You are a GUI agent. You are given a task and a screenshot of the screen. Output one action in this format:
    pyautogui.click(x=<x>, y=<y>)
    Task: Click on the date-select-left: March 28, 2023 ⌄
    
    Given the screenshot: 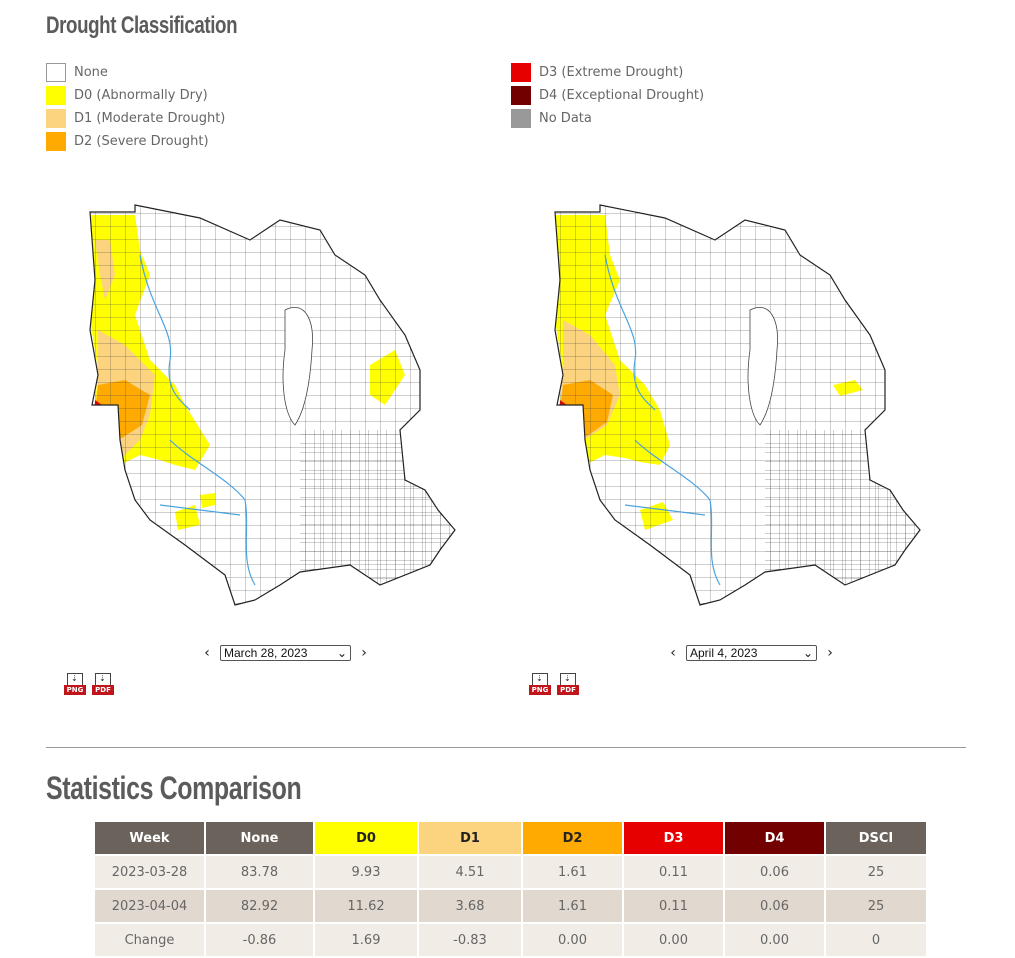 What is the action you would take?
    pyautogui.click(x=285, y=653)
    